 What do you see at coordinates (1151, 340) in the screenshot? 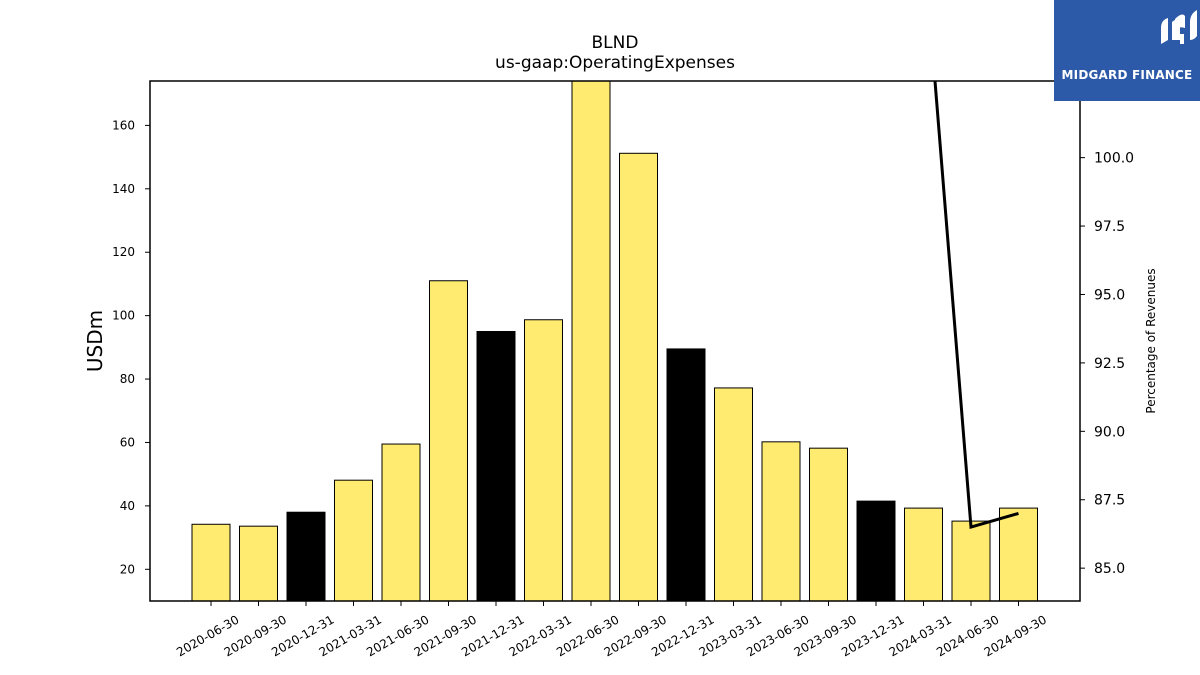
I see `y2-axis-label: Percentage of Revenues` at bounding box center [1151, 340].